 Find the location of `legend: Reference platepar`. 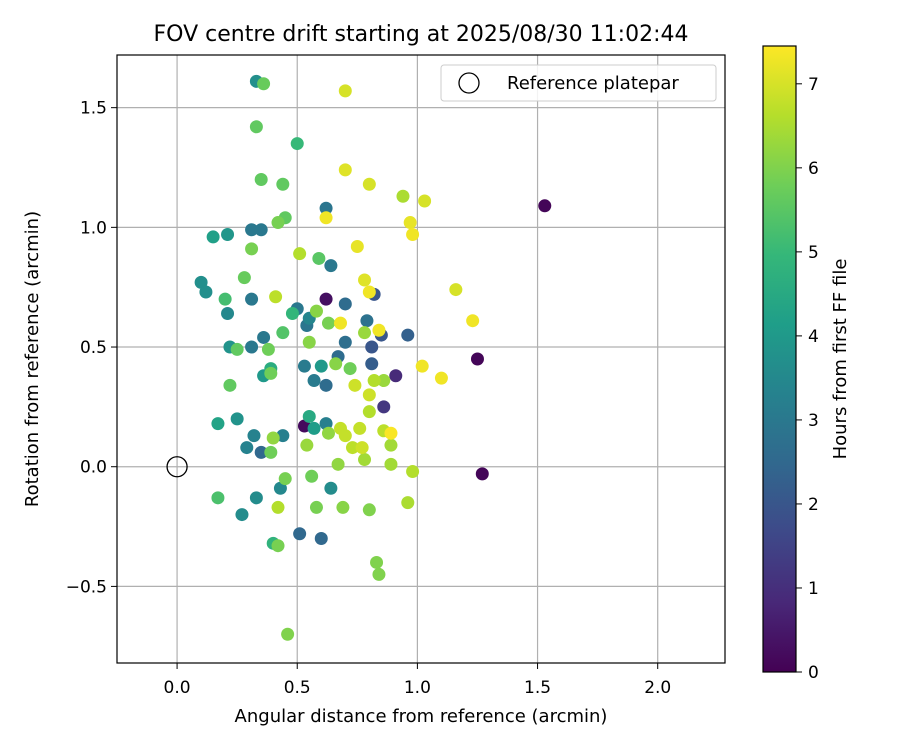

legend: Reference platepar is located at coordinates (578, 83).